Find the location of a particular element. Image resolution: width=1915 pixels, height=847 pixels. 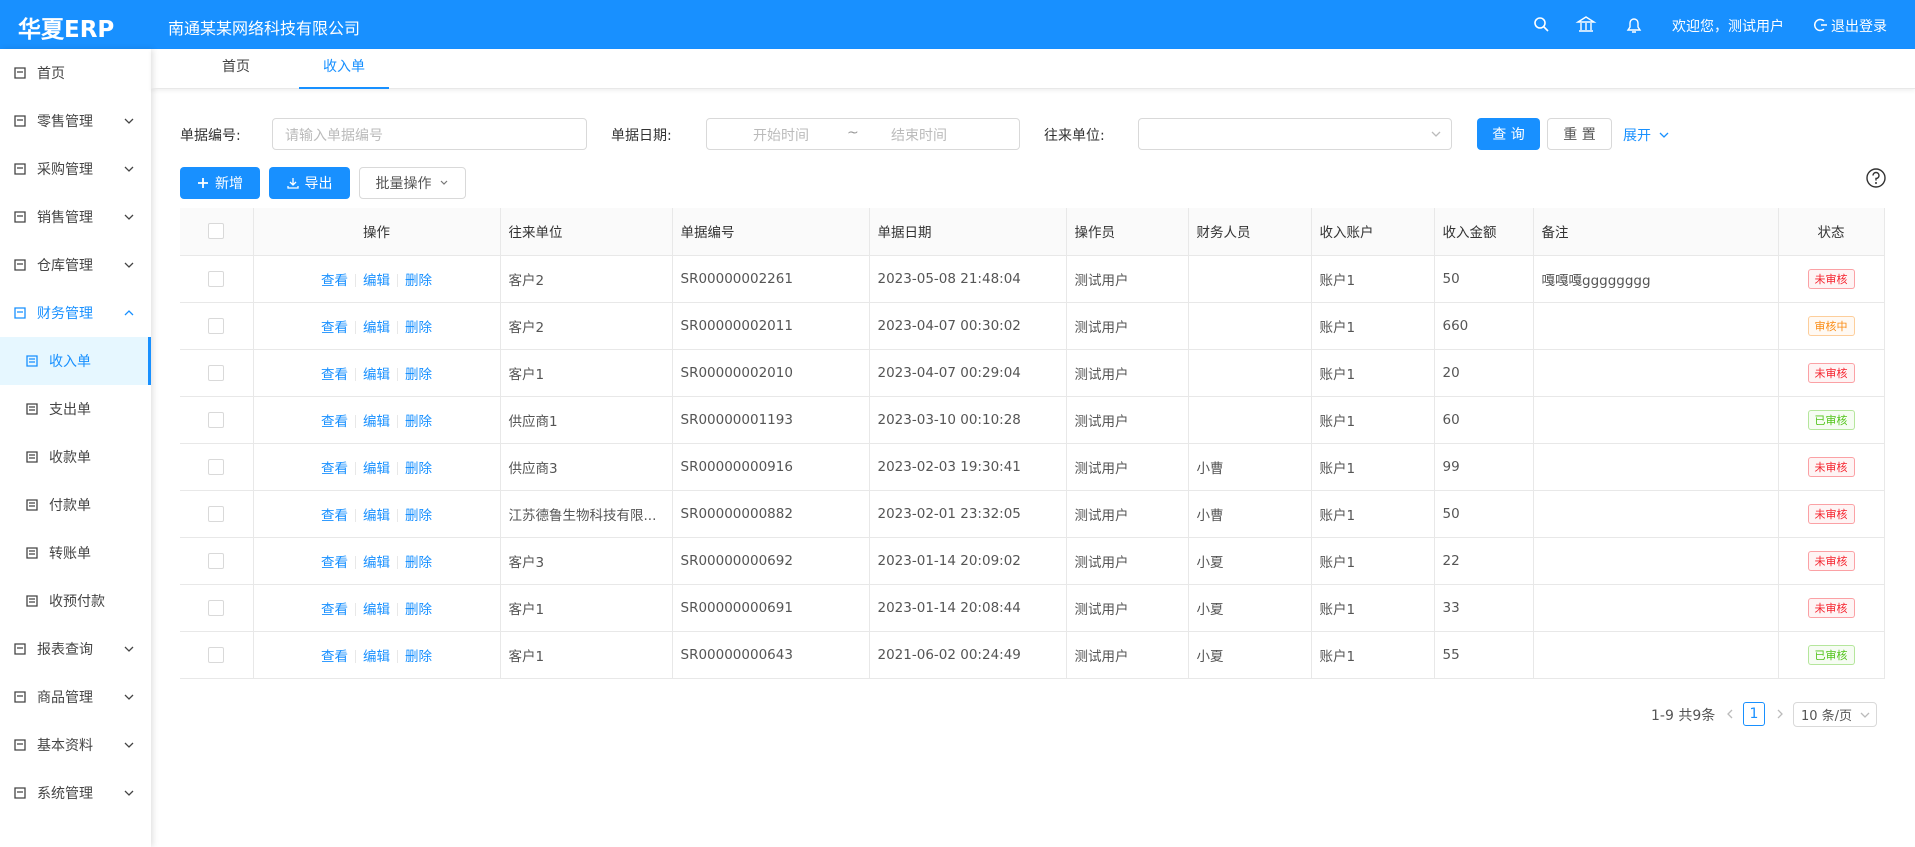

cell: 99 is located at coordinates (1483, 466).